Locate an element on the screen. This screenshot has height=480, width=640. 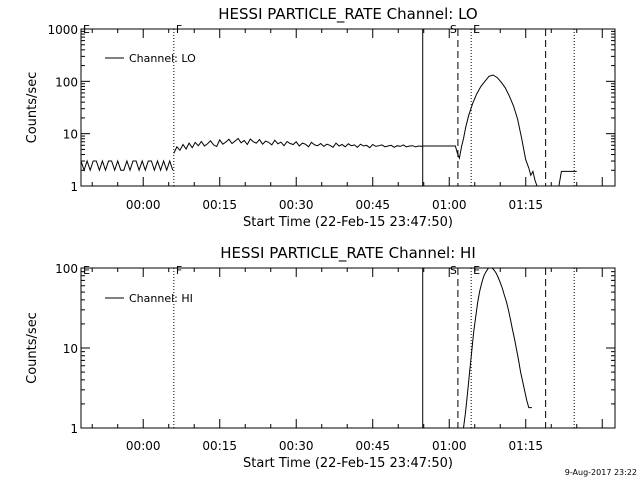
y-tick-label: 1000 is located at coordinates (62, 30).